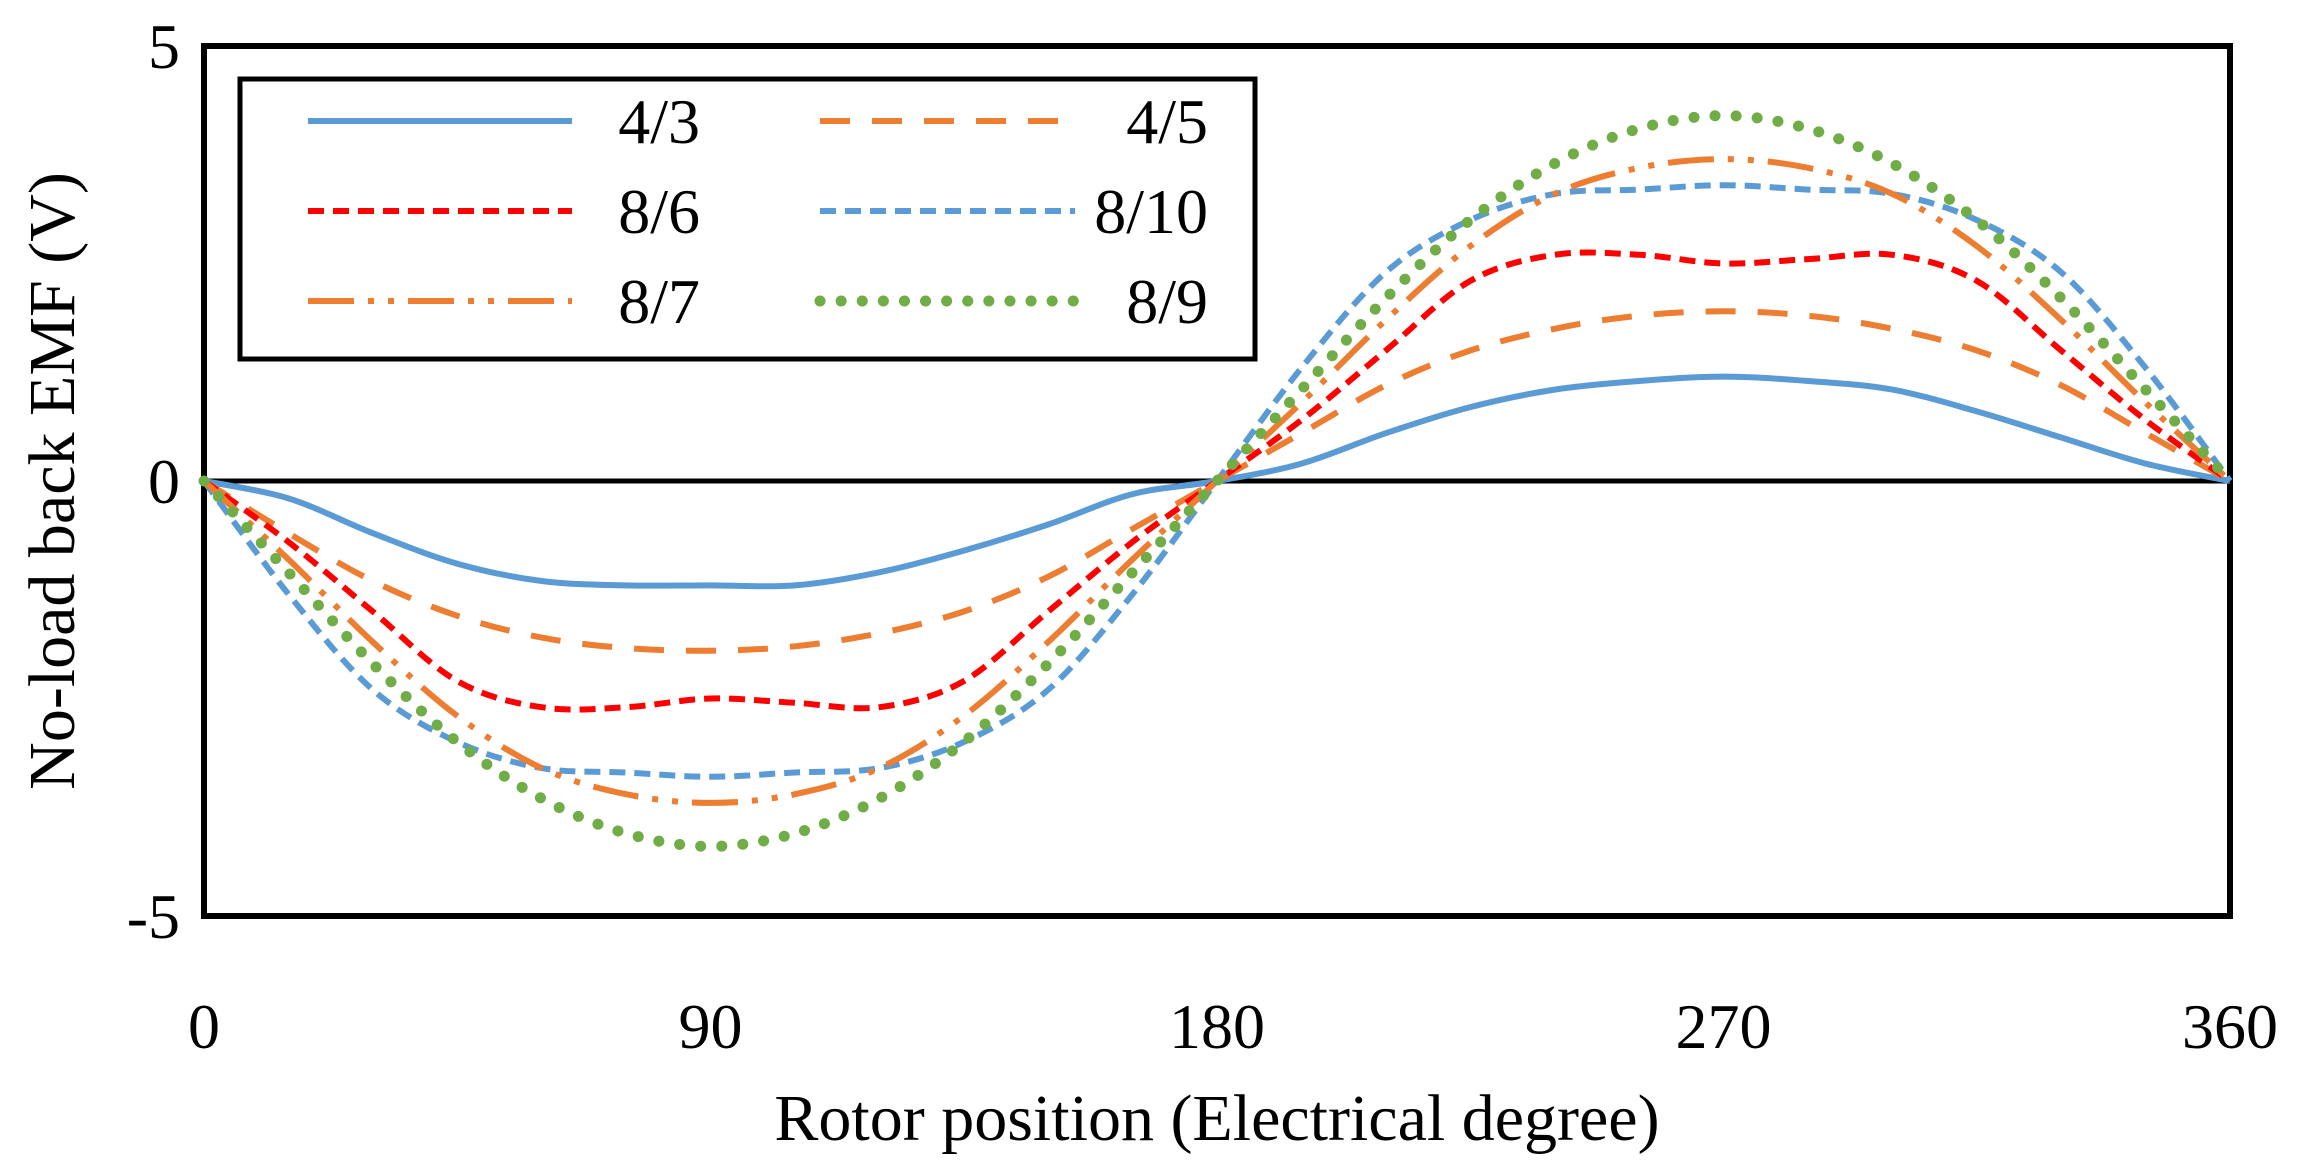  I want to click on y-tick-label: -5, so click(153, 916).